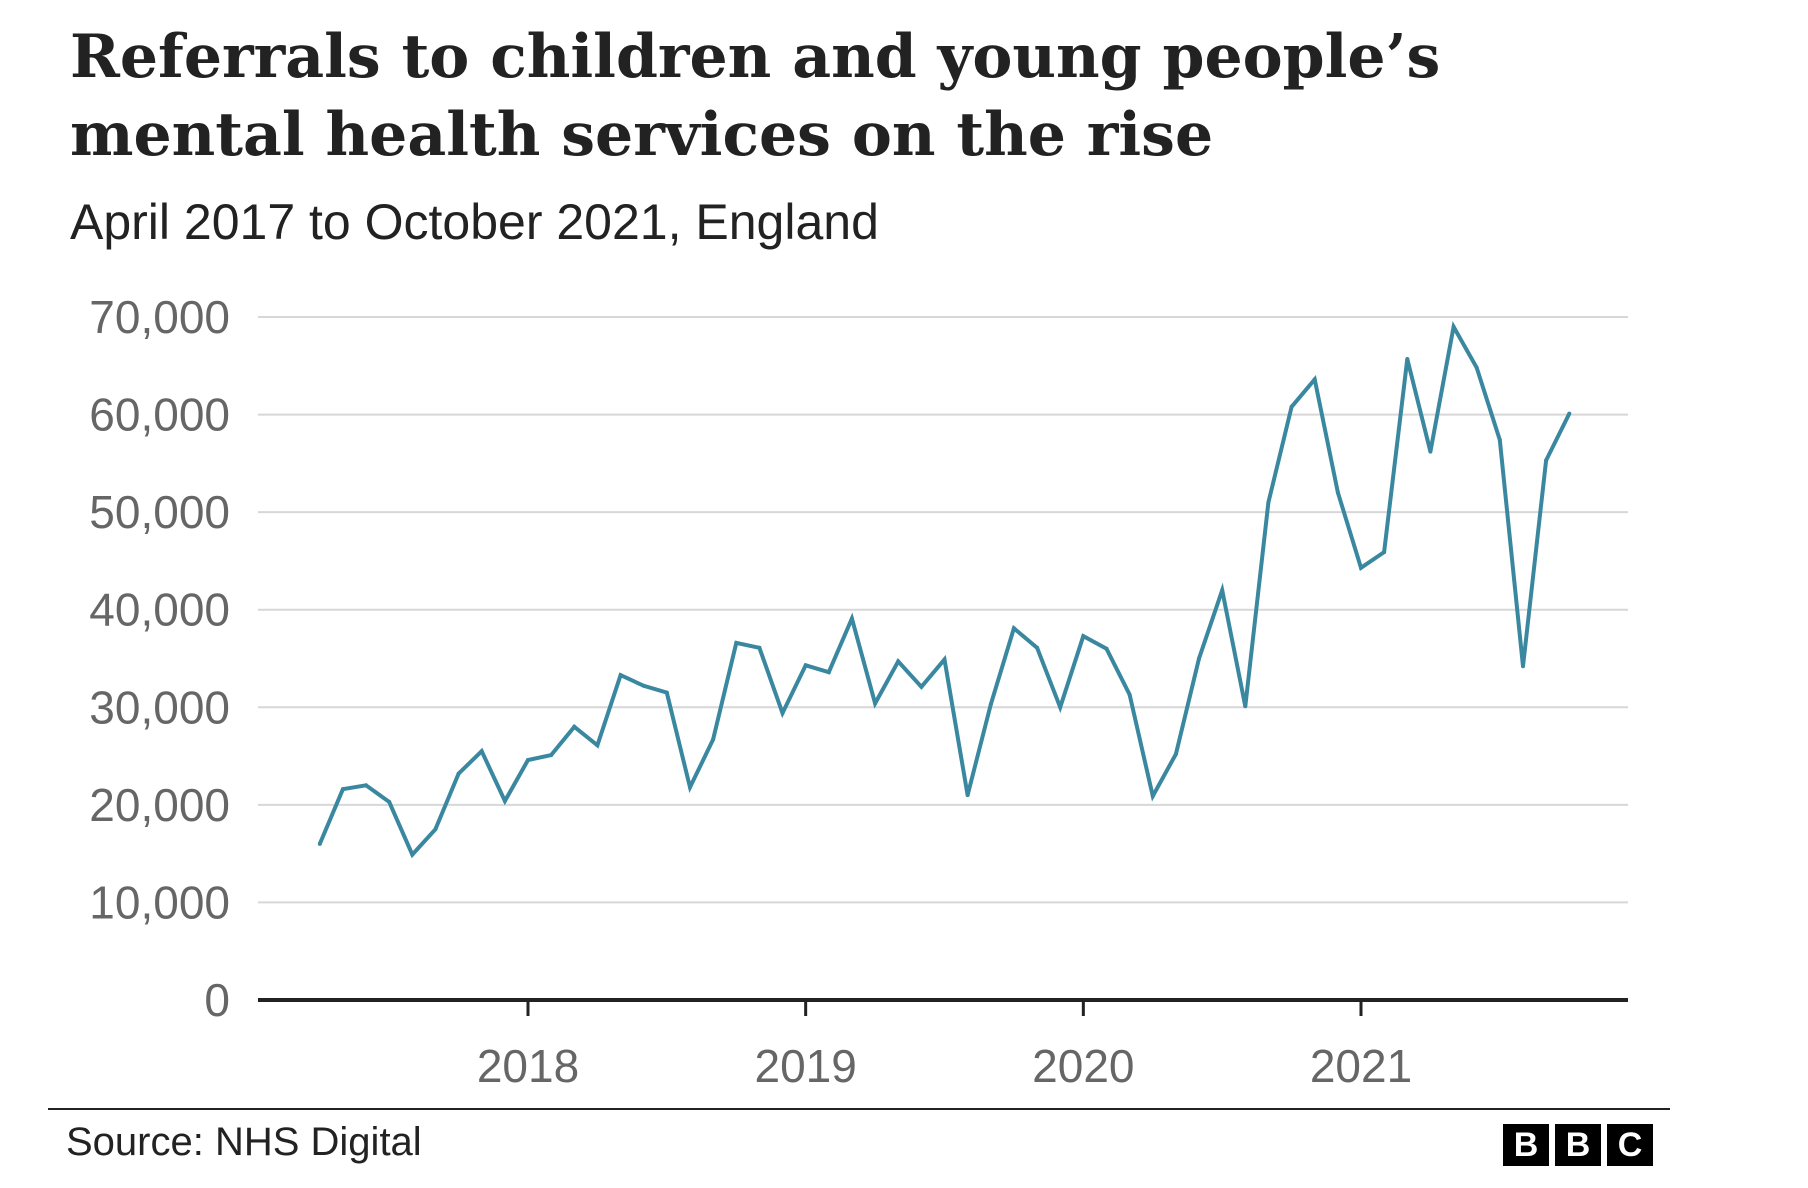  Describe the element at coordinates (1083, 1066) in the screenshot. I see `x-tick-label: 2020` at that location.